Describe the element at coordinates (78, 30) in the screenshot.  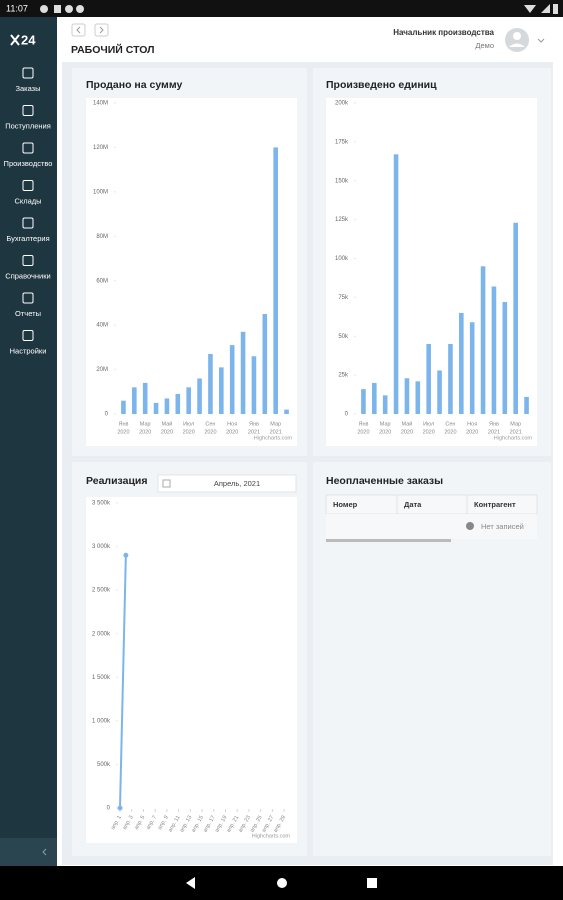
I see `back-button` at that location.